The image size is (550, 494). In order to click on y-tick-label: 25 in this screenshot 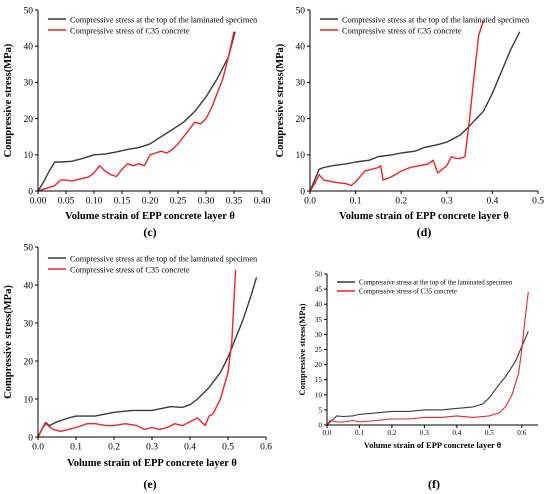, I will do `click(319, 350)`.